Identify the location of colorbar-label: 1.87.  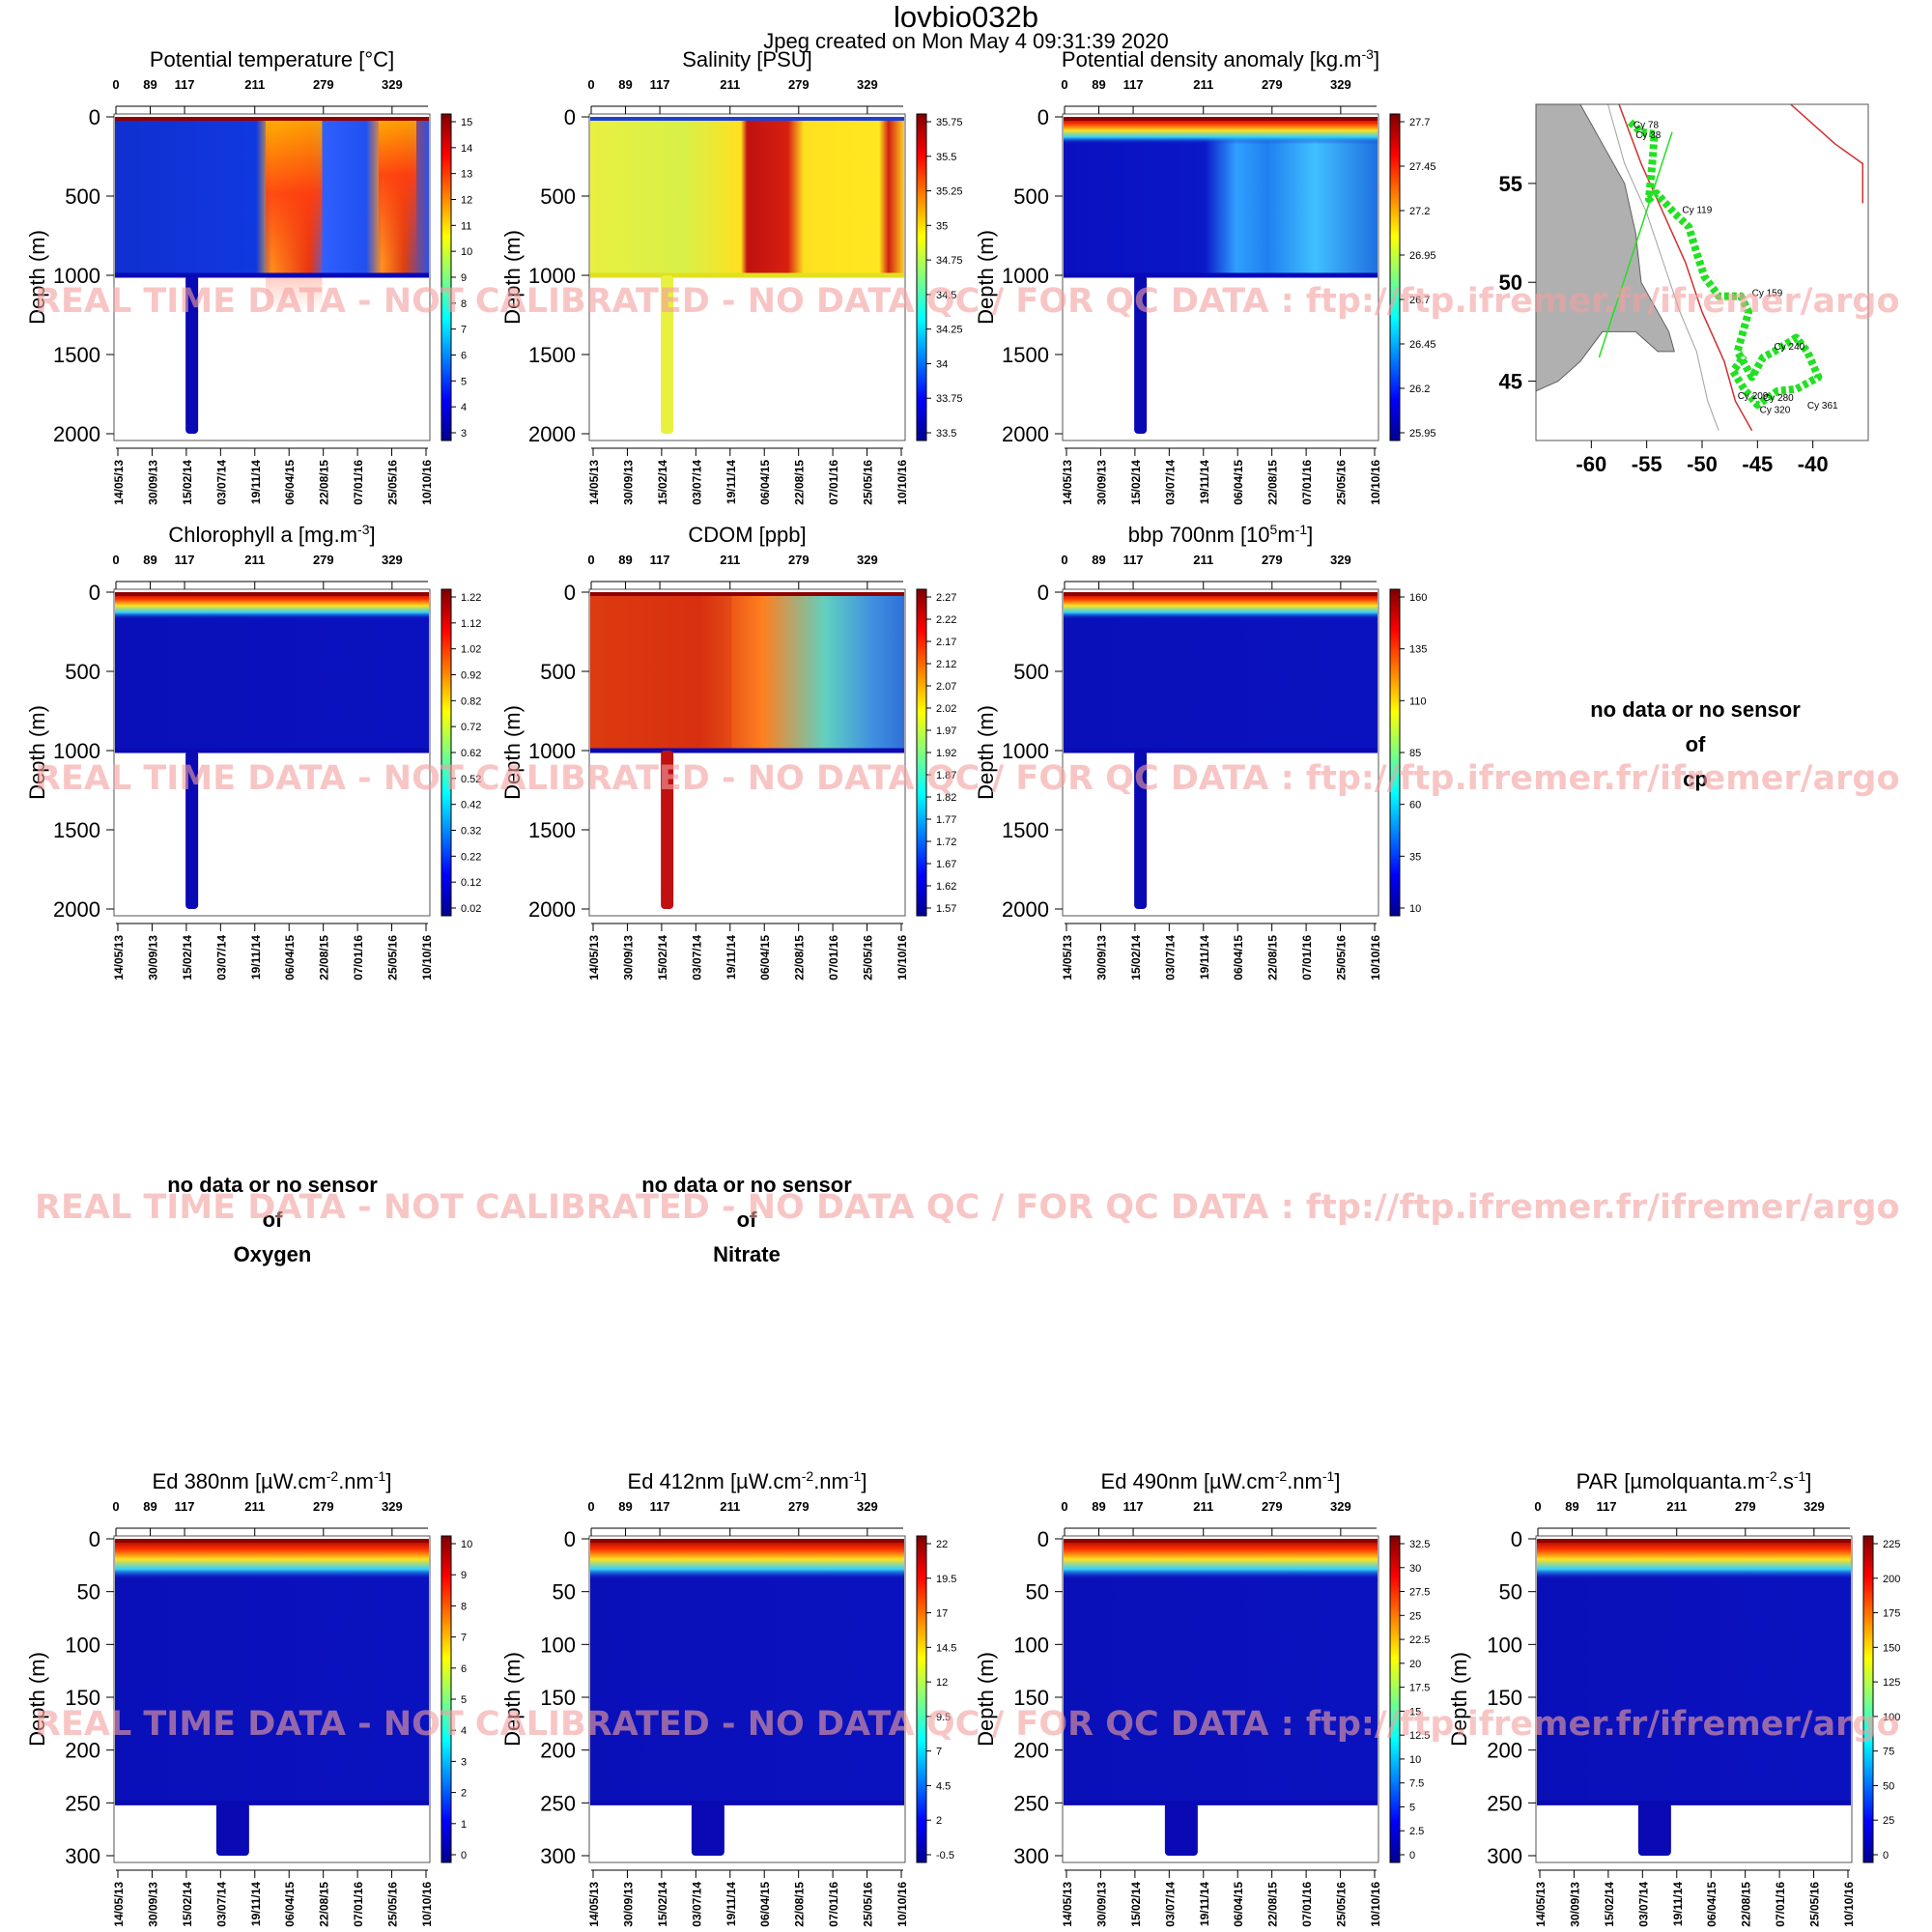
(946, 775).